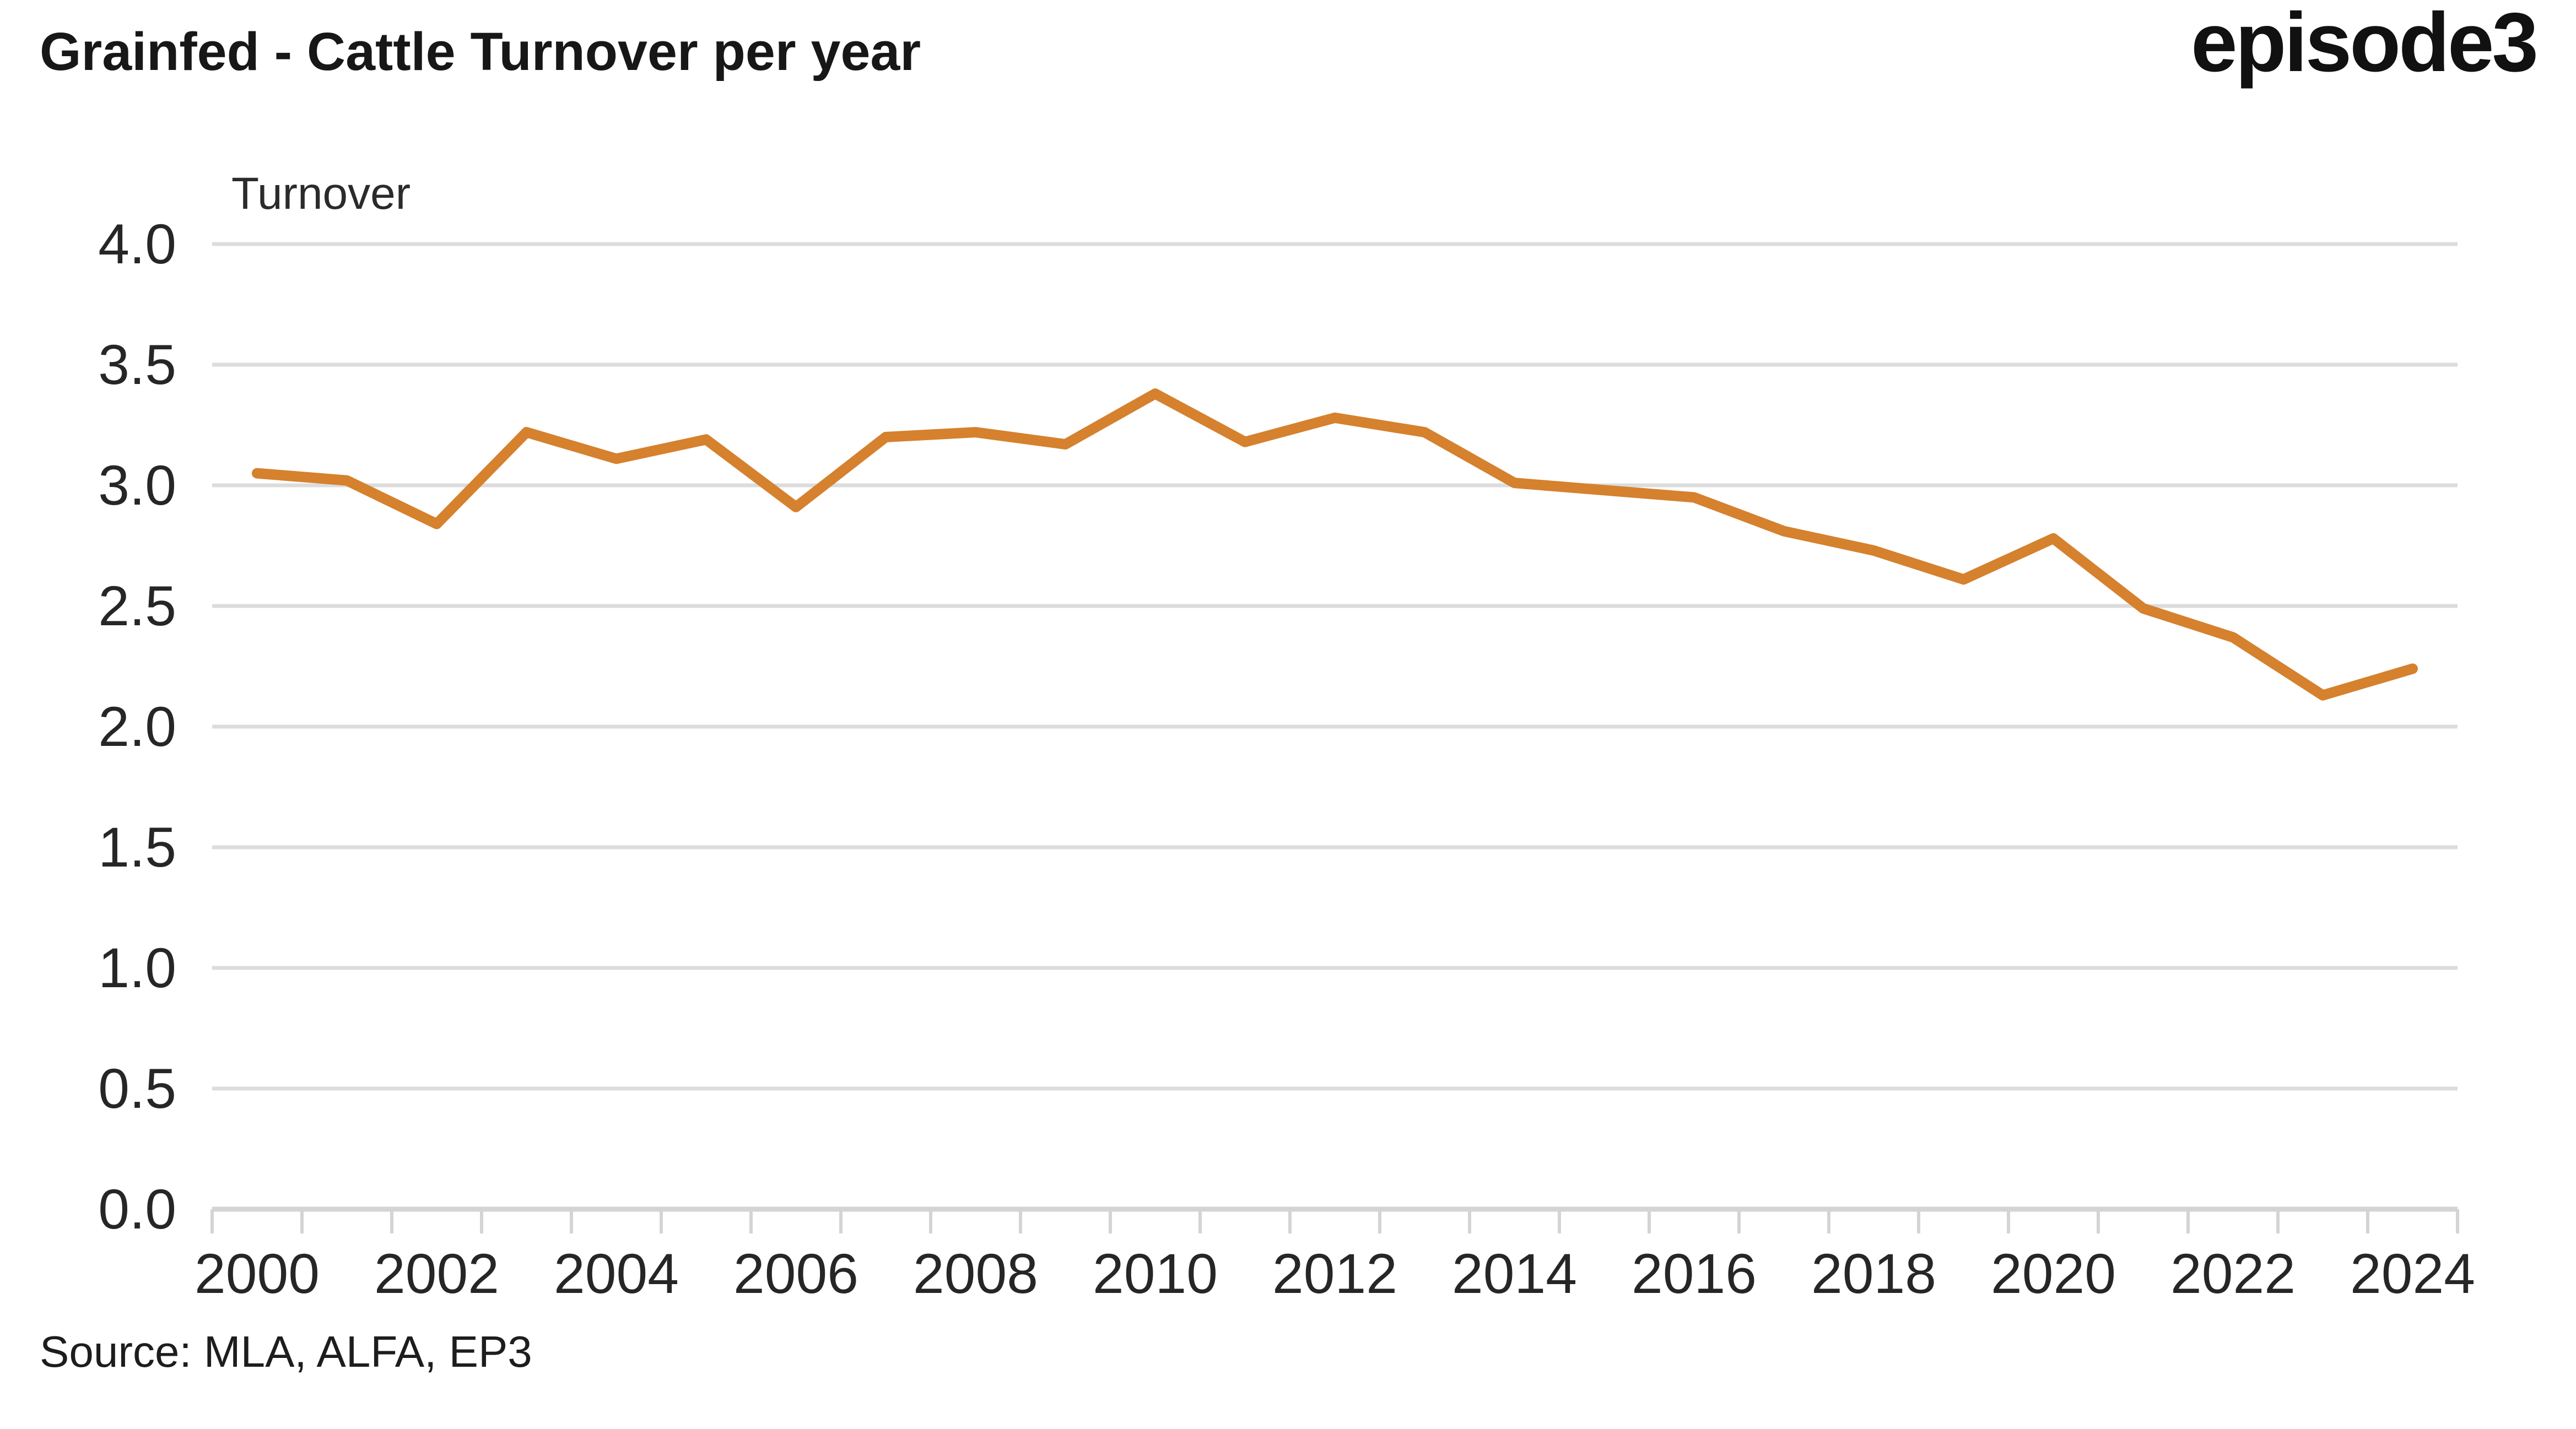 The height and width of the screenshot is (1429, 2576). What do you see at coordinates (1155, 1273) in the screenshot?
I see `x-tick-label: 2010` at bounding box center [1155, 1273].